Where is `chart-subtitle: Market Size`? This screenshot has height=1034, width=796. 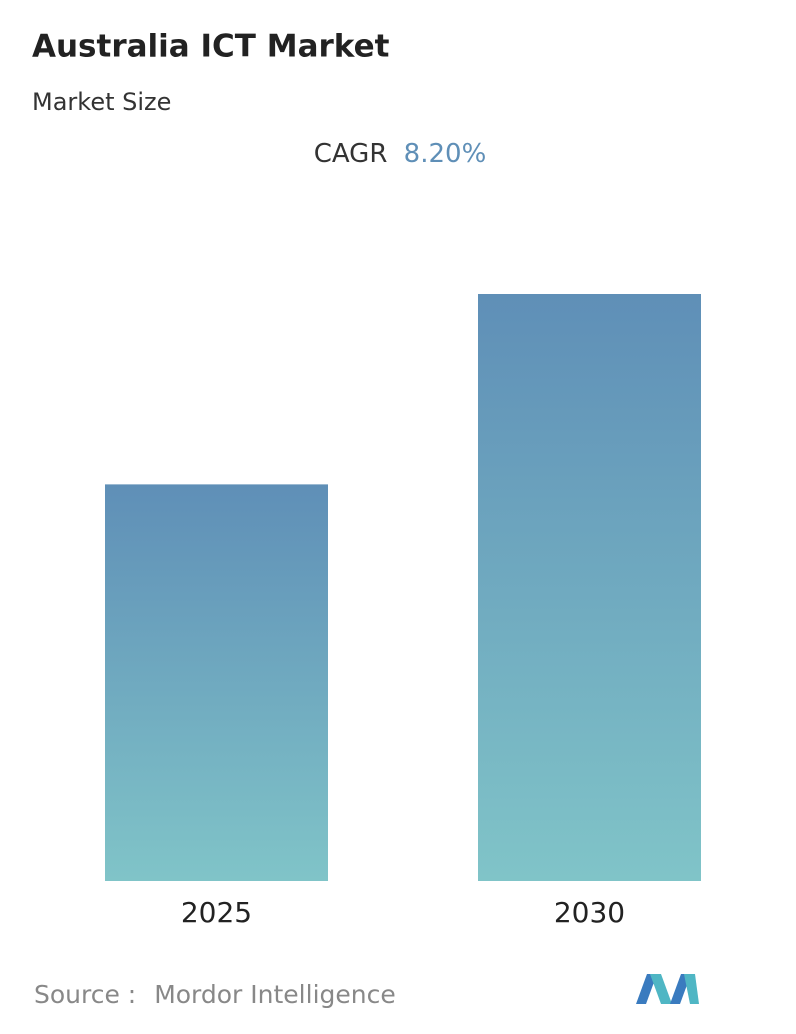 chart-subtitle: Market Size is located at coordinates (101, 102).